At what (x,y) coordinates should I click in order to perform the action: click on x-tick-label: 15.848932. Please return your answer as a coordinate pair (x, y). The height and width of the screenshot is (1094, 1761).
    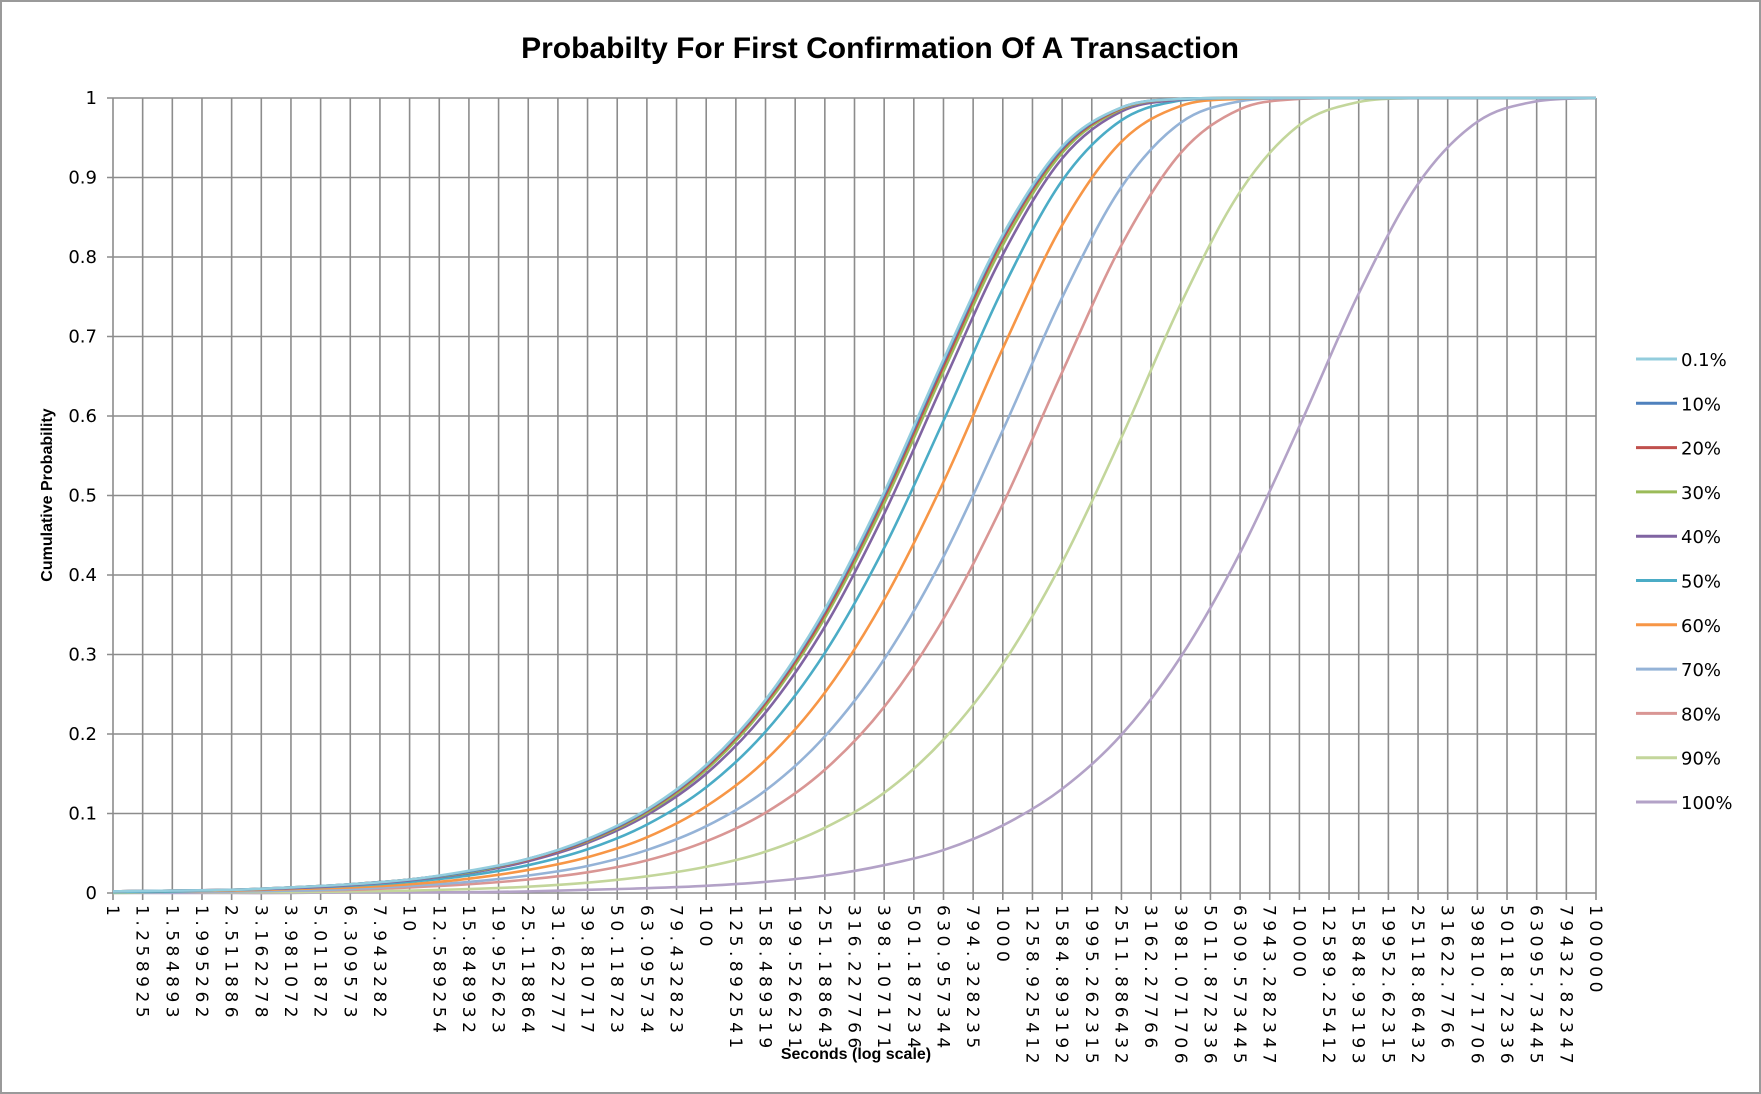
    Looking at the image, I should click on (468, 971).